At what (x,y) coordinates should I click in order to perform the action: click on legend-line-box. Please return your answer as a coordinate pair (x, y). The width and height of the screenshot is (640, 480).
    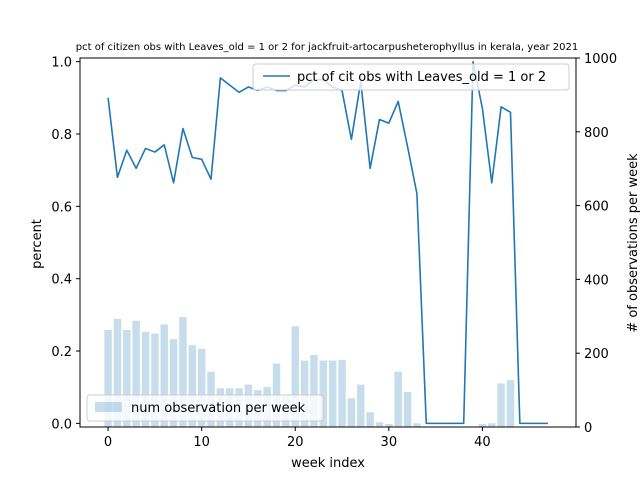
    Looking at the image, I should click on (411, 77).